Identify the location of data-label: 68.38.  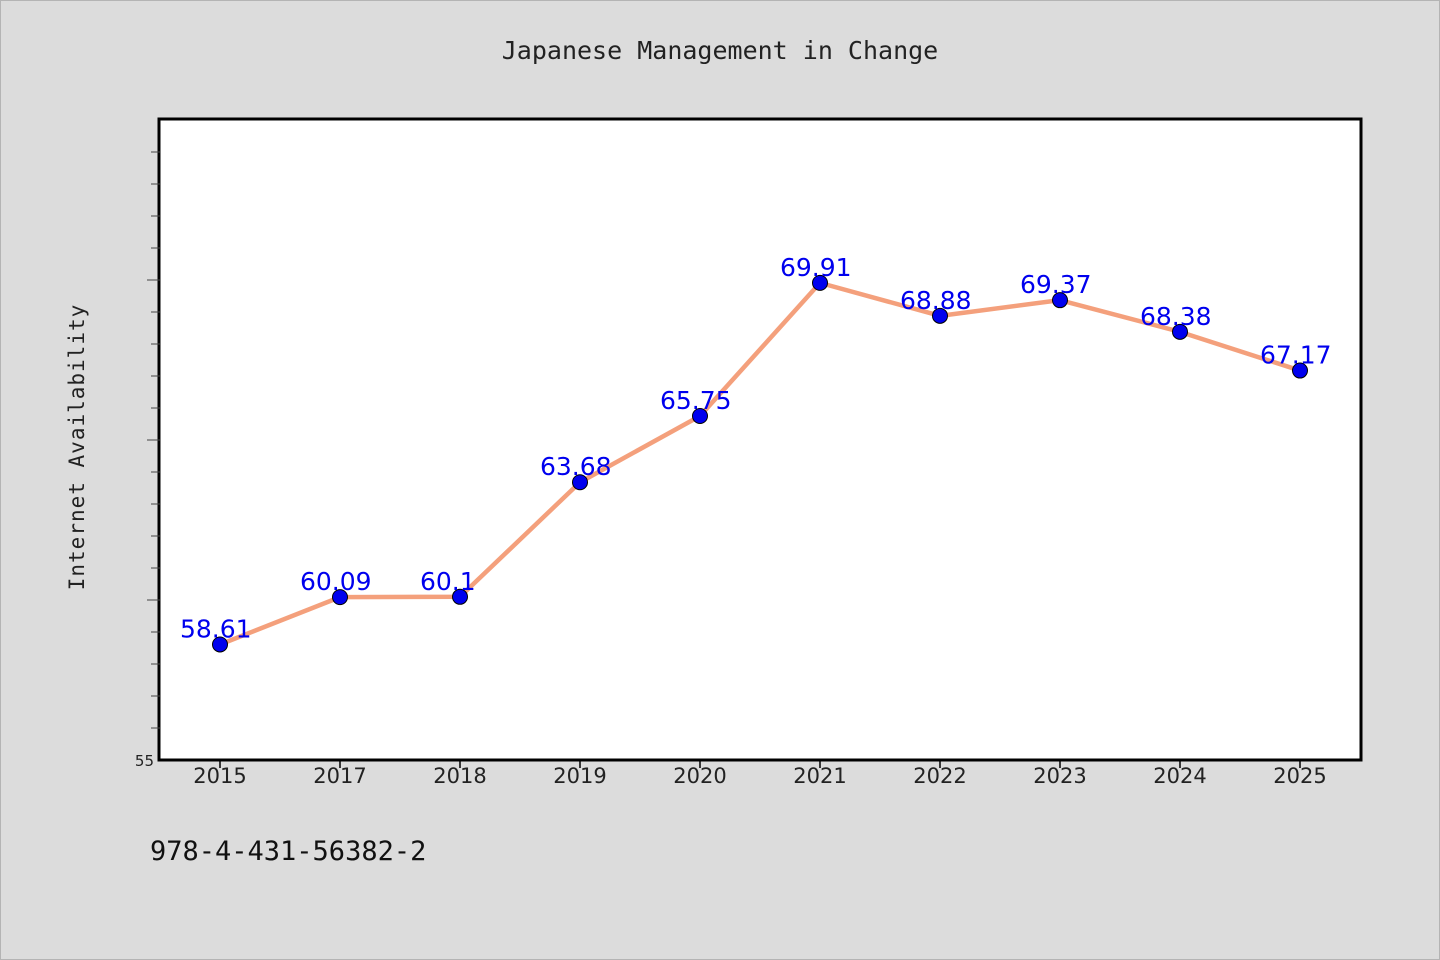
(1176, 316).